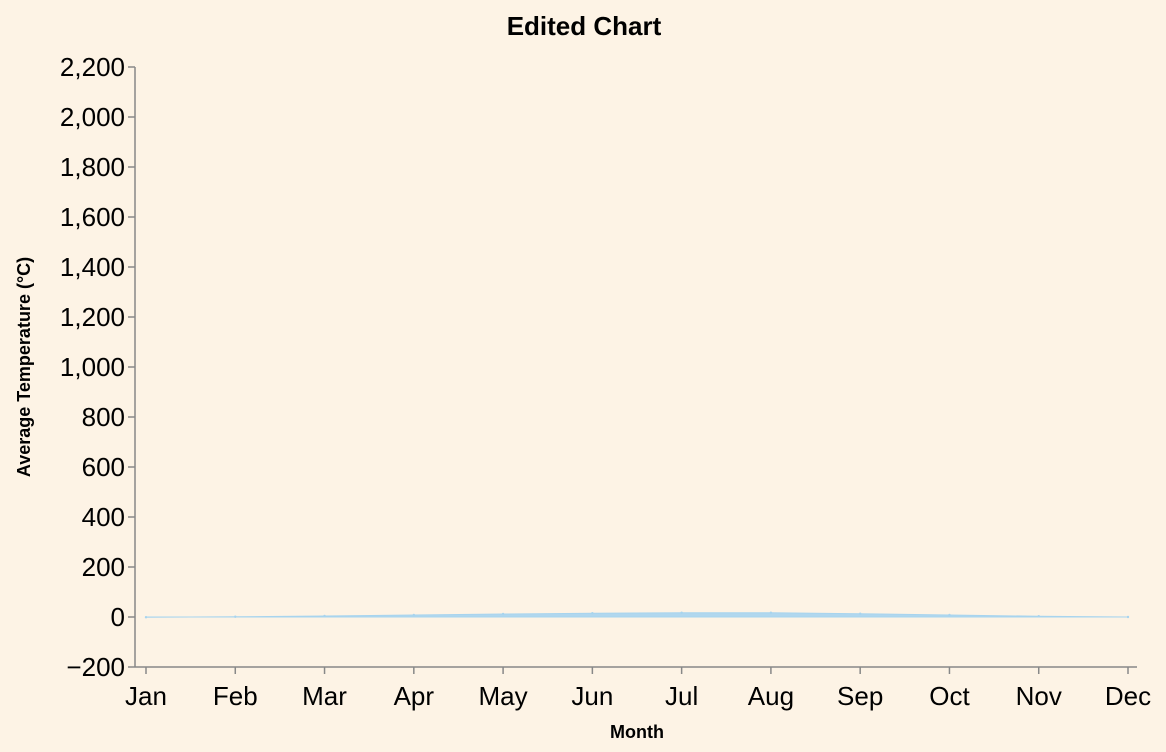  What do you see at coordinates (860, 696) in the screenshot?
I see `x-tick-label-sep: Sep` at bounding box center [860, 696].